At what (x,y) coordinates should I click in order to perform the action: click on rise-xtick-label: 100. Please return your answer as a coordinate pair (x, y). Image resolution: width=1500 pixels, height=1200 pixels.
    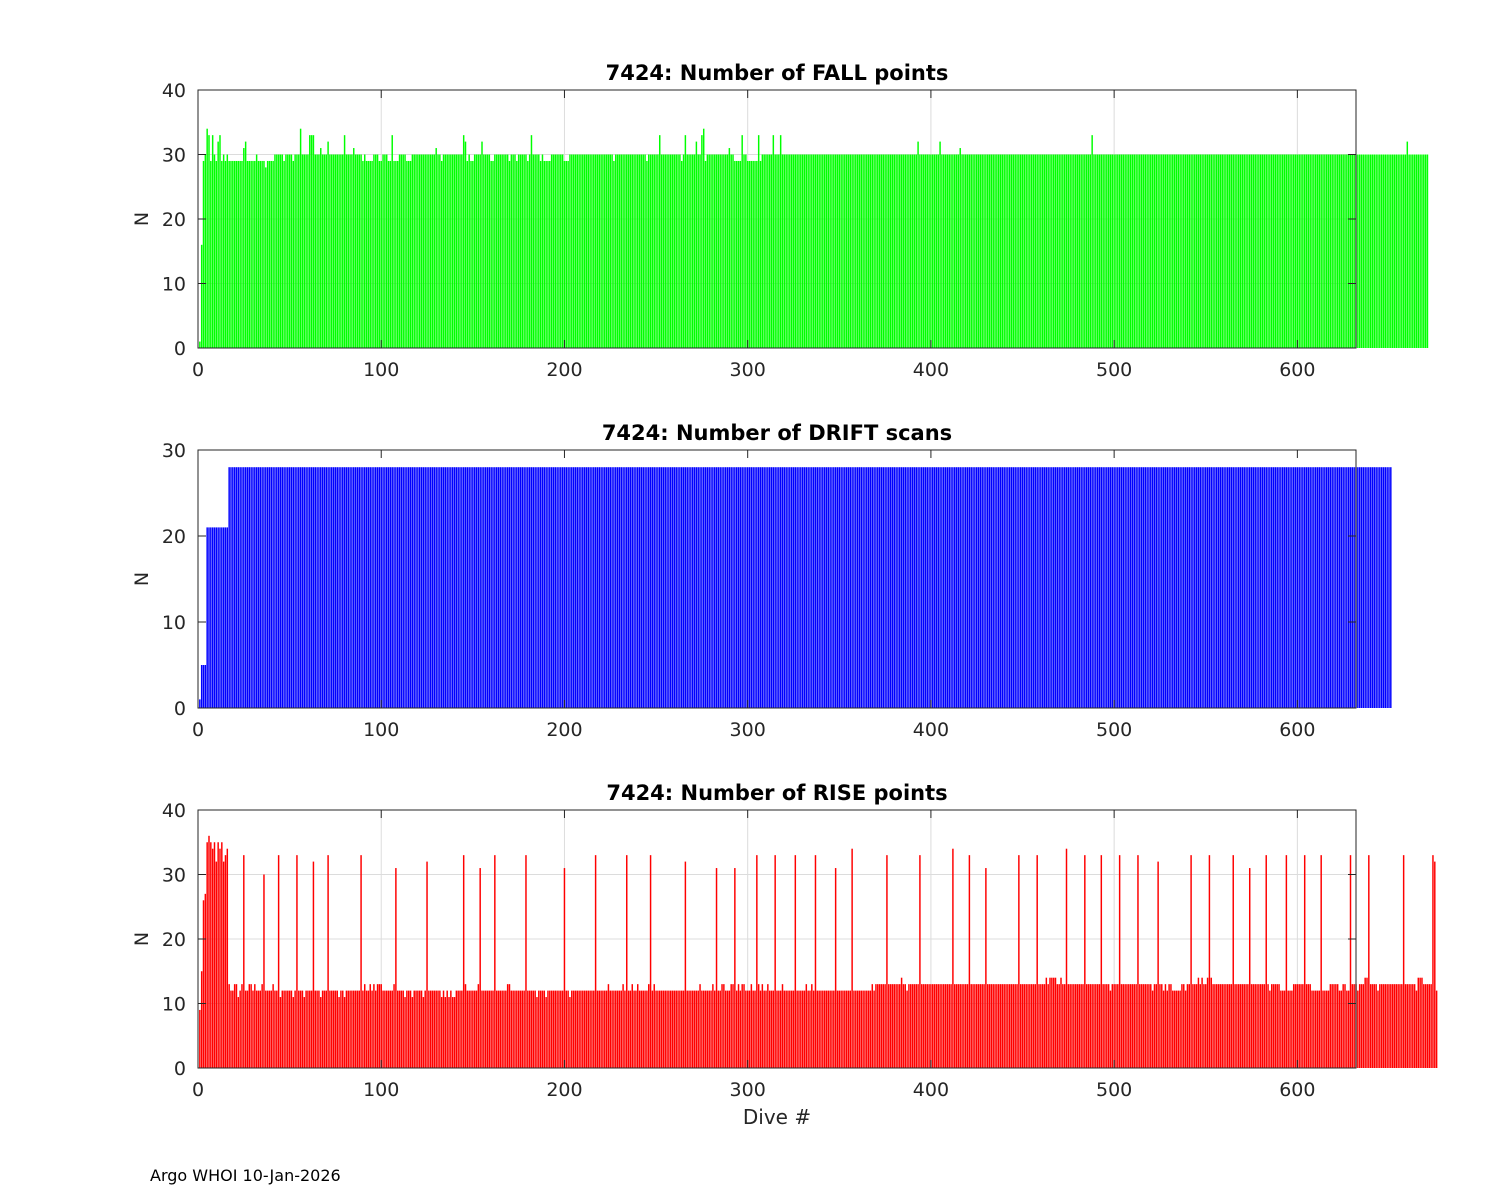
    Looking at the image, I should click on (381, 1090).